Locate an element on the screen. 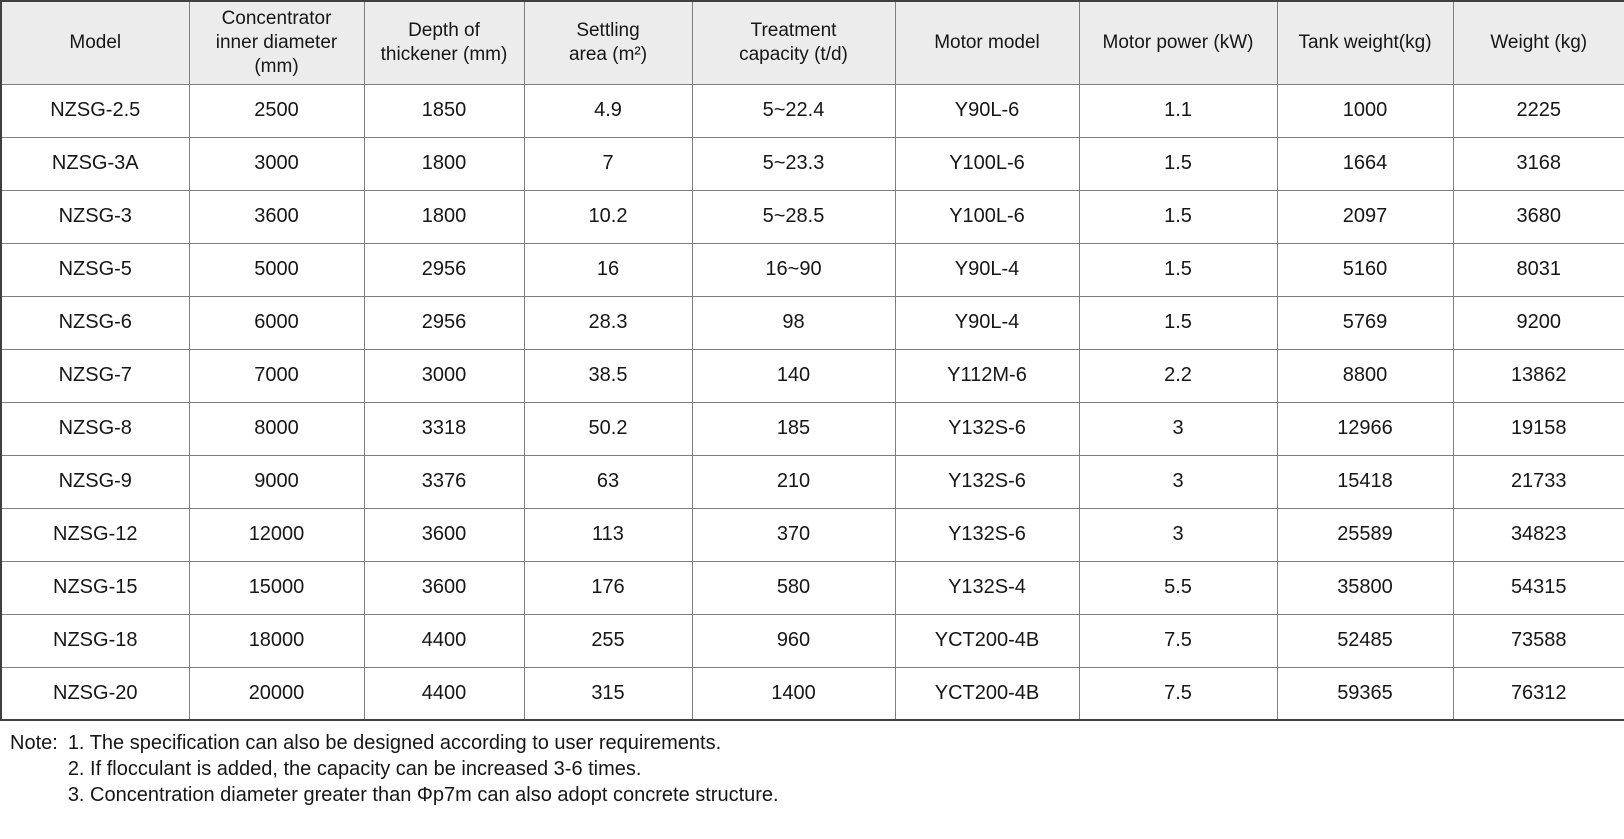  table-cell: 1664 is located at coordinates (1365, 163).